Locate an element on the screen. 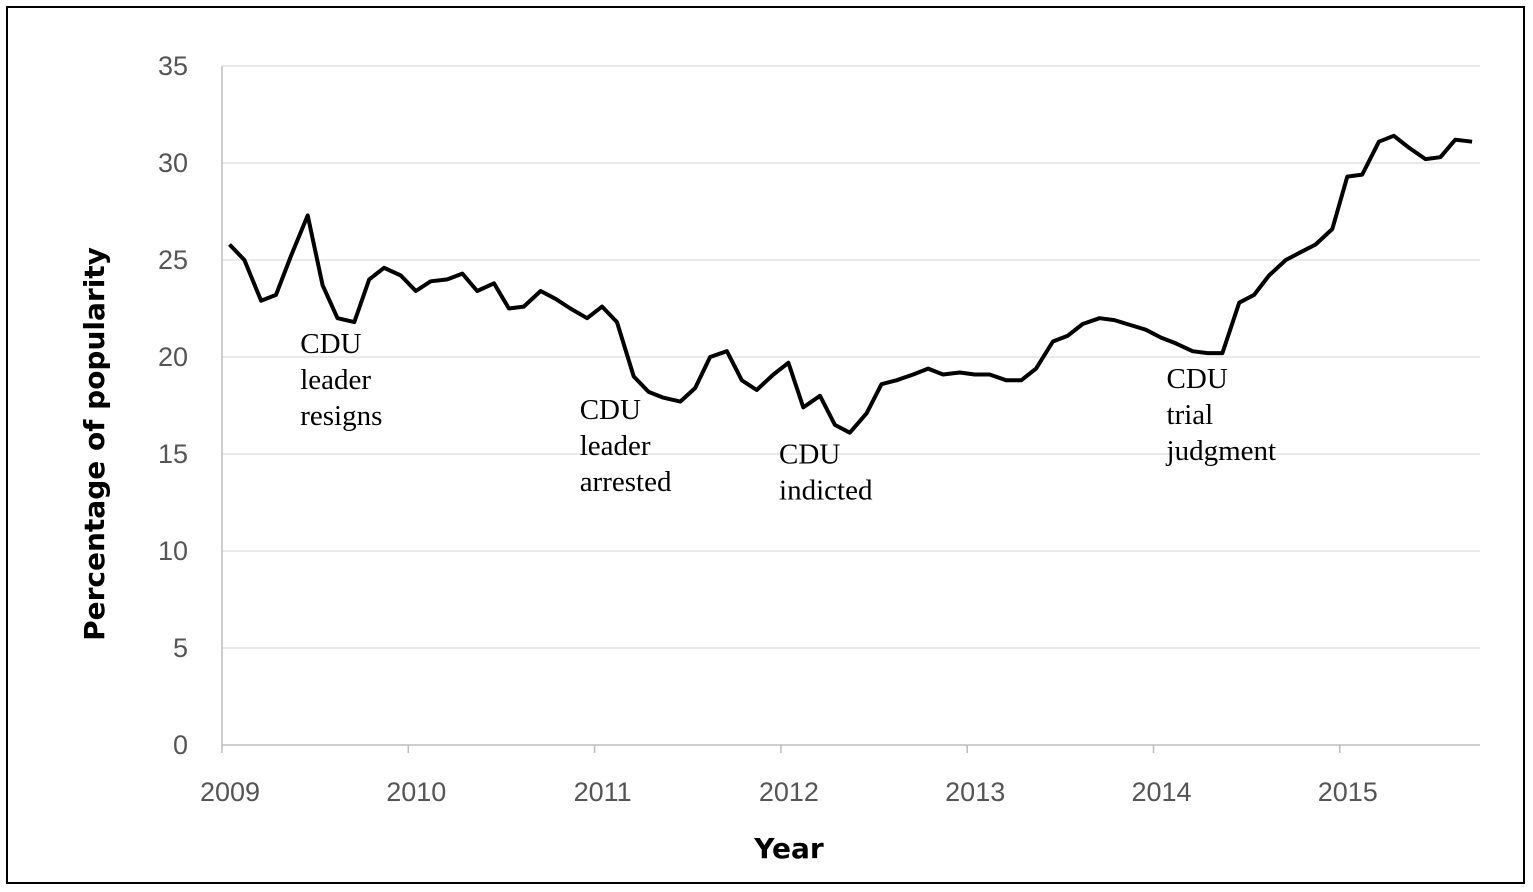 This screenshot has width=1533, height=892. x-tick-label: 2012 is located at coordinates (789, 792).